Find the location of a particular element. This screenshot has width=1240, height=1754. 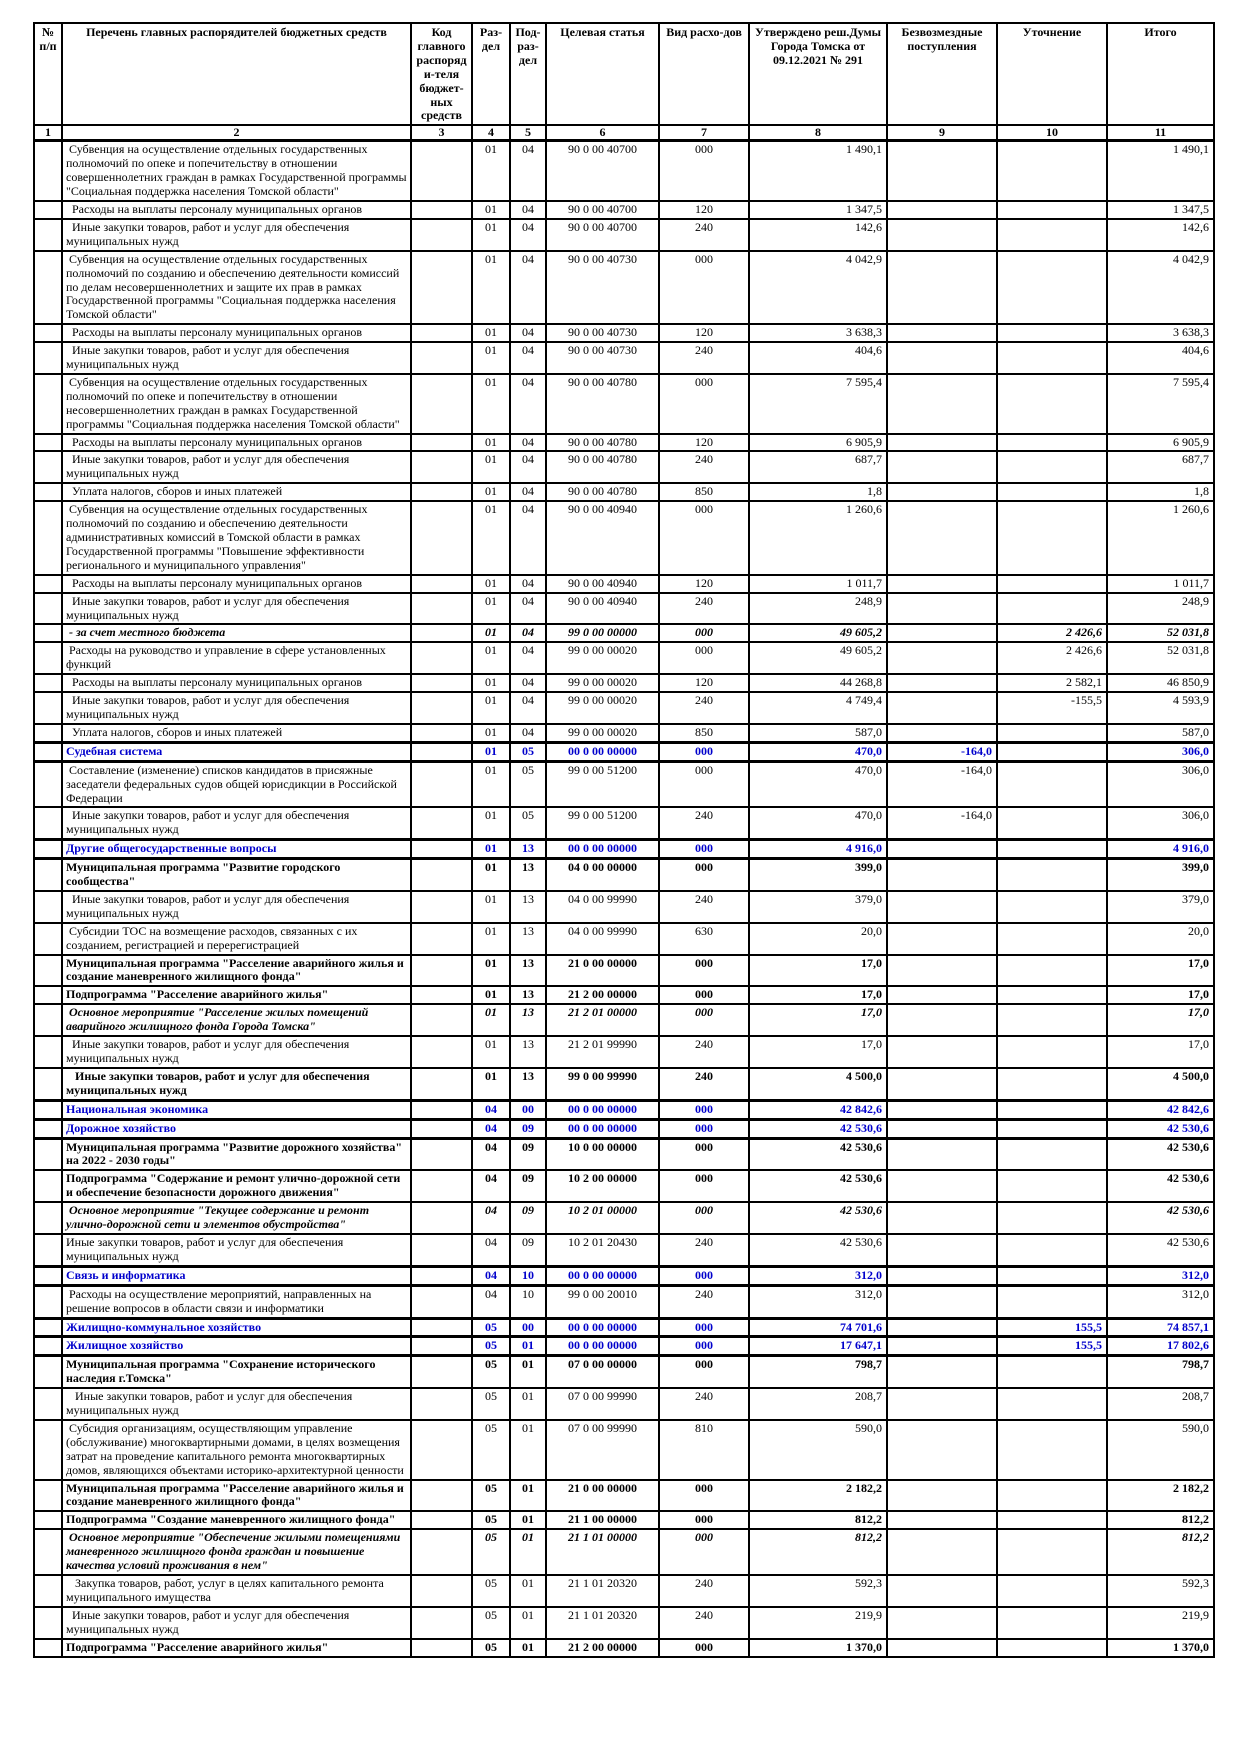

cell-total: 6 905,9 is located at coordinates (1160, 442).